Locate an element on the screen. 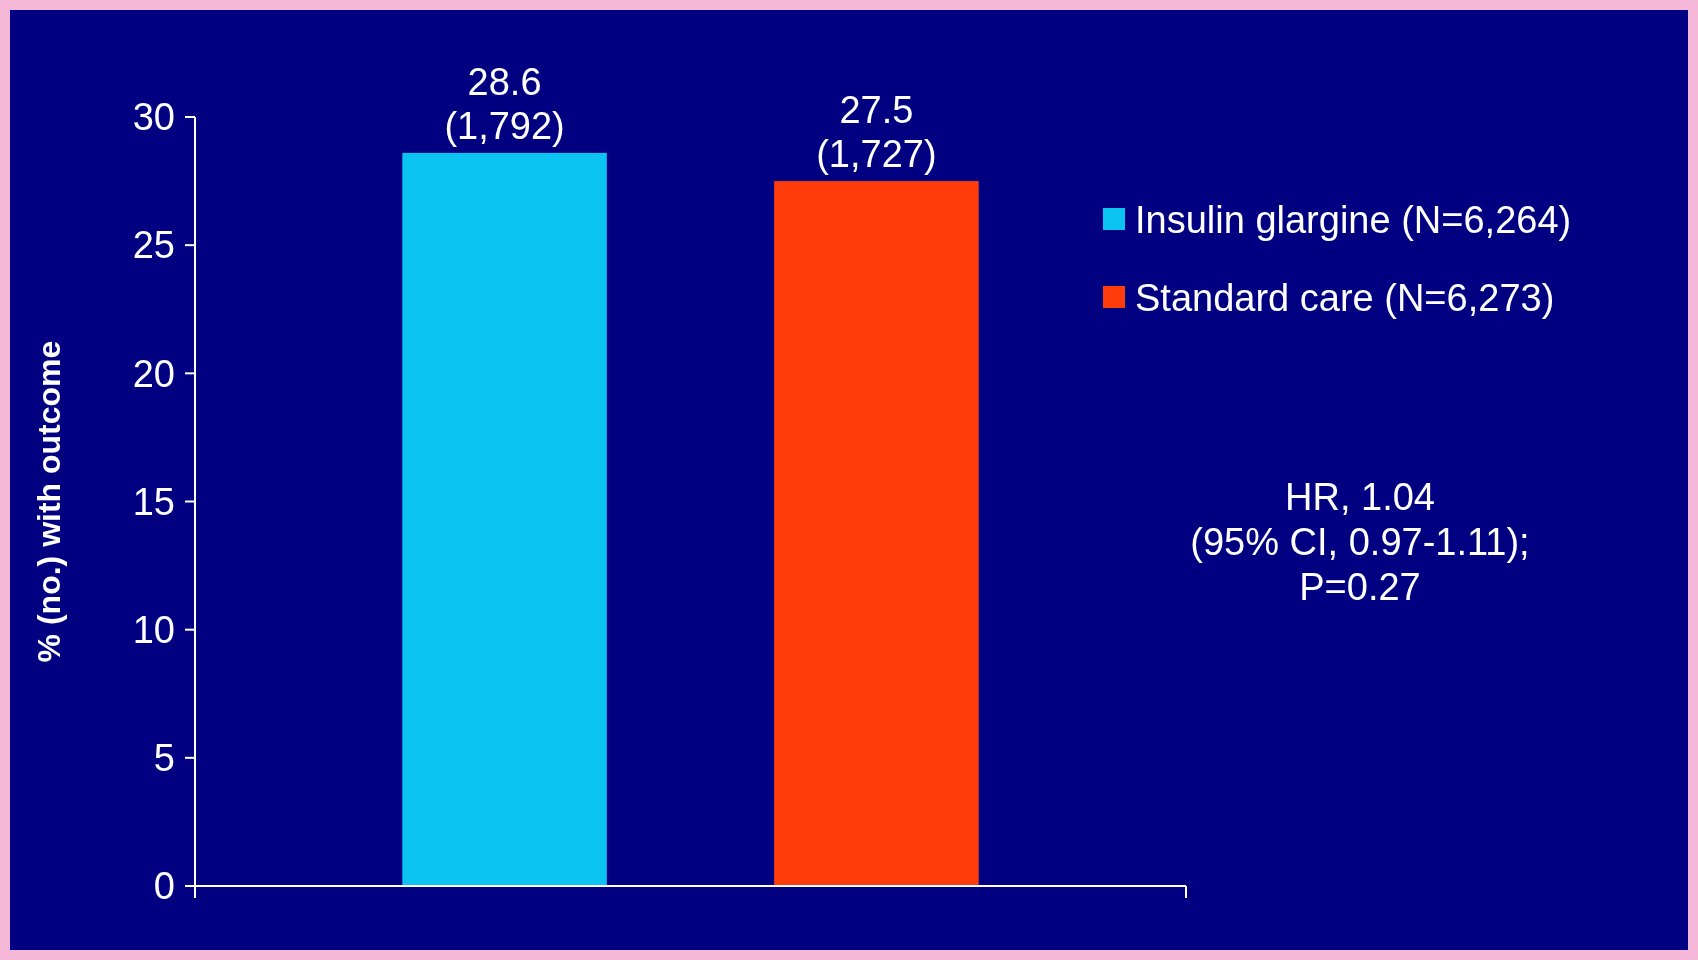 Image resolution: width=1698 pixels, height=960 pixels. y-tick-label: 10 is located at coordinates (153, 629).